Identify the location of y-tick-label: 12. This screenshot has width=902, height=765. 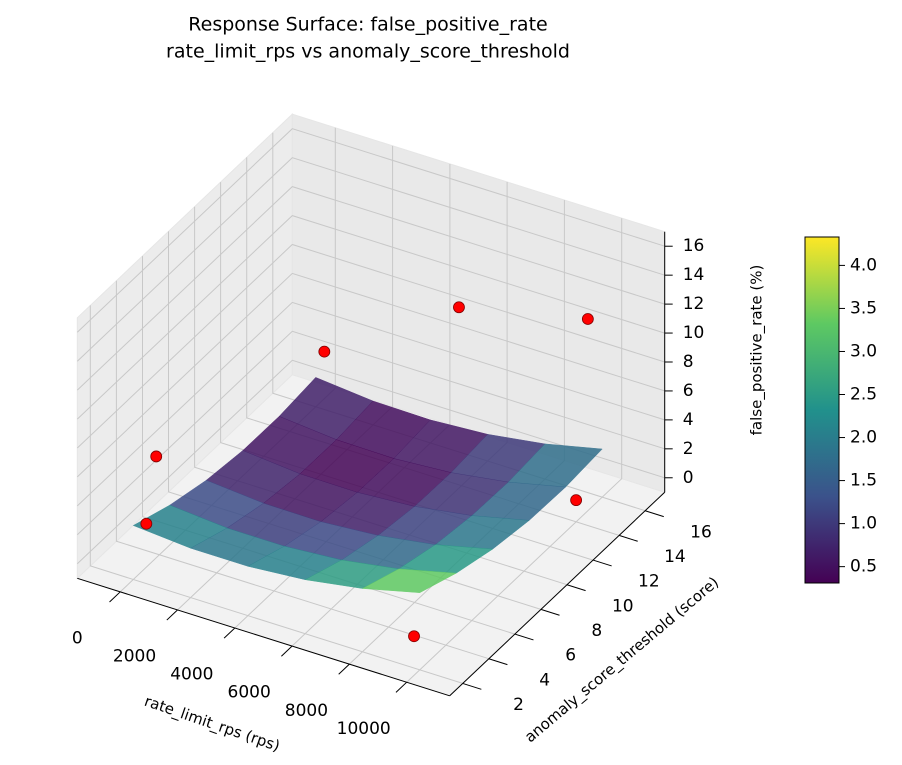
(649, 582).